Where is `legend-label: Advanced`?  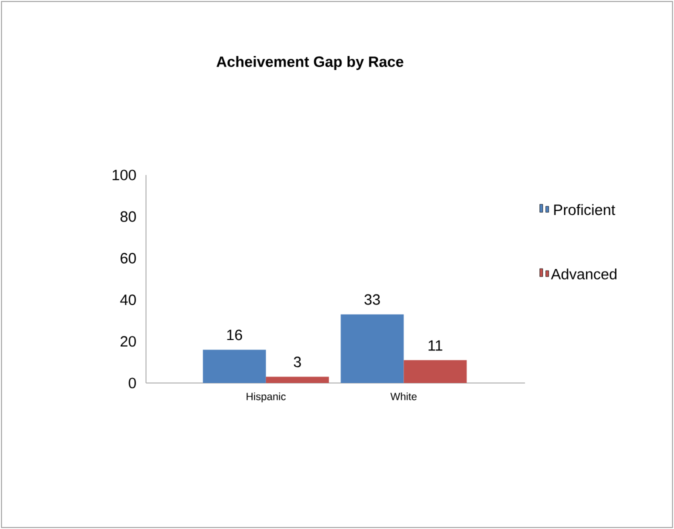 legend-label: Advanced is located at coordinates (583, 274).